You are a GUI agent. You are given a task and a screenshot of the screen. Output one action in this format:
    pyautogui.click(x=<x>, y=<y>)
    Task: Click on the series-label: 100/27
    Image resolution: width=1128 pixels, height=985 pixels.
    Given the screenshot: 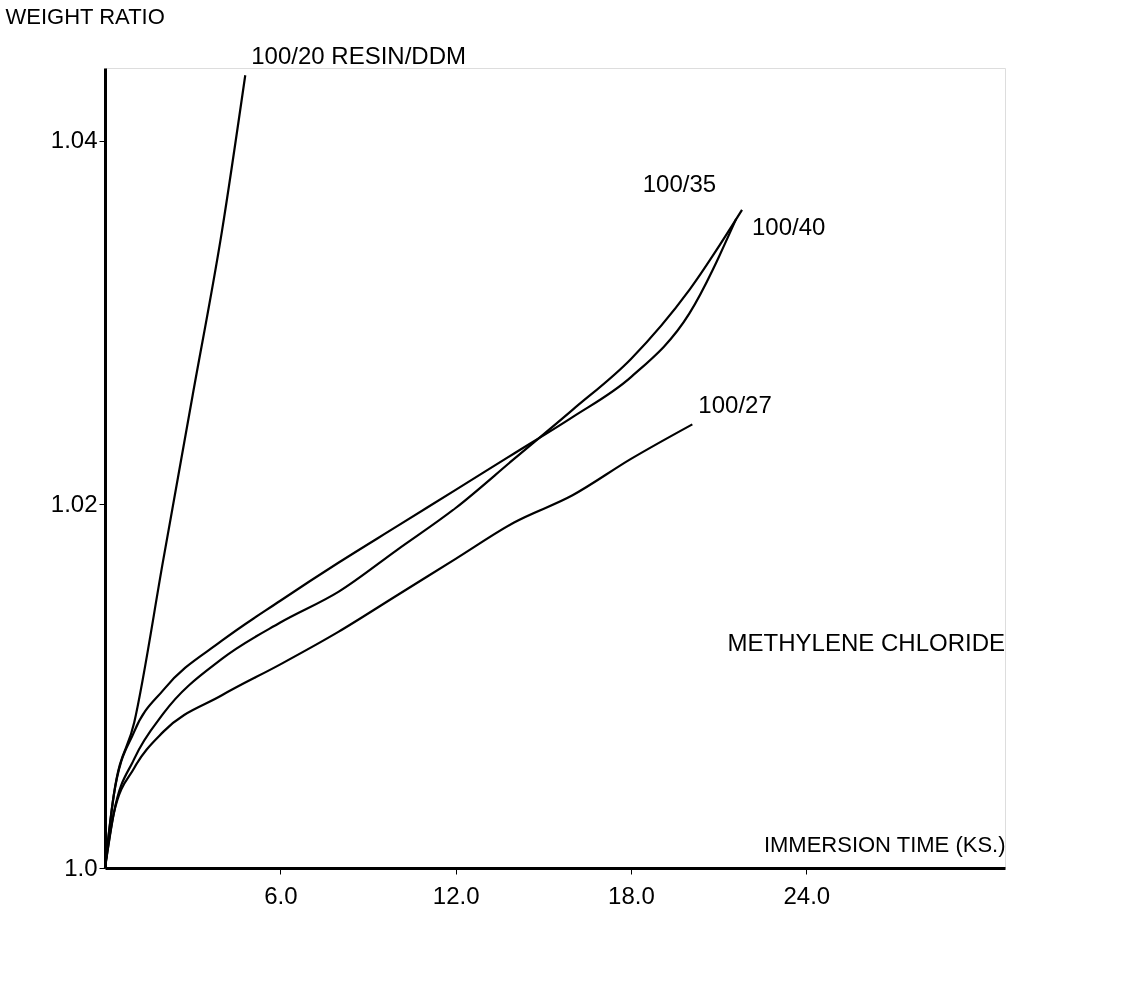 What is the action you would take?
    pyautogui.click(x=735, y=405)
    